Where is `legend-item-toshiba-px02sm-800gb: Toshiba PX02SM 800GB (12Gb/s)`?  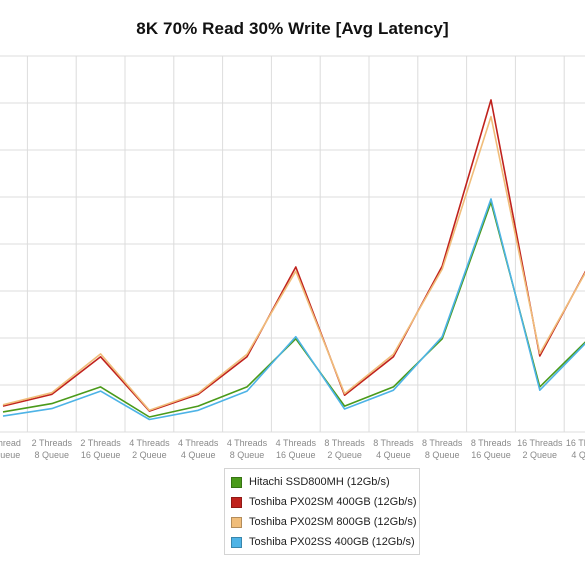
legend-item-toshiba-px02sm-800gb: Toshiba PX02SM 800GB (12Gb/s) is located at coordinates (322, 522).